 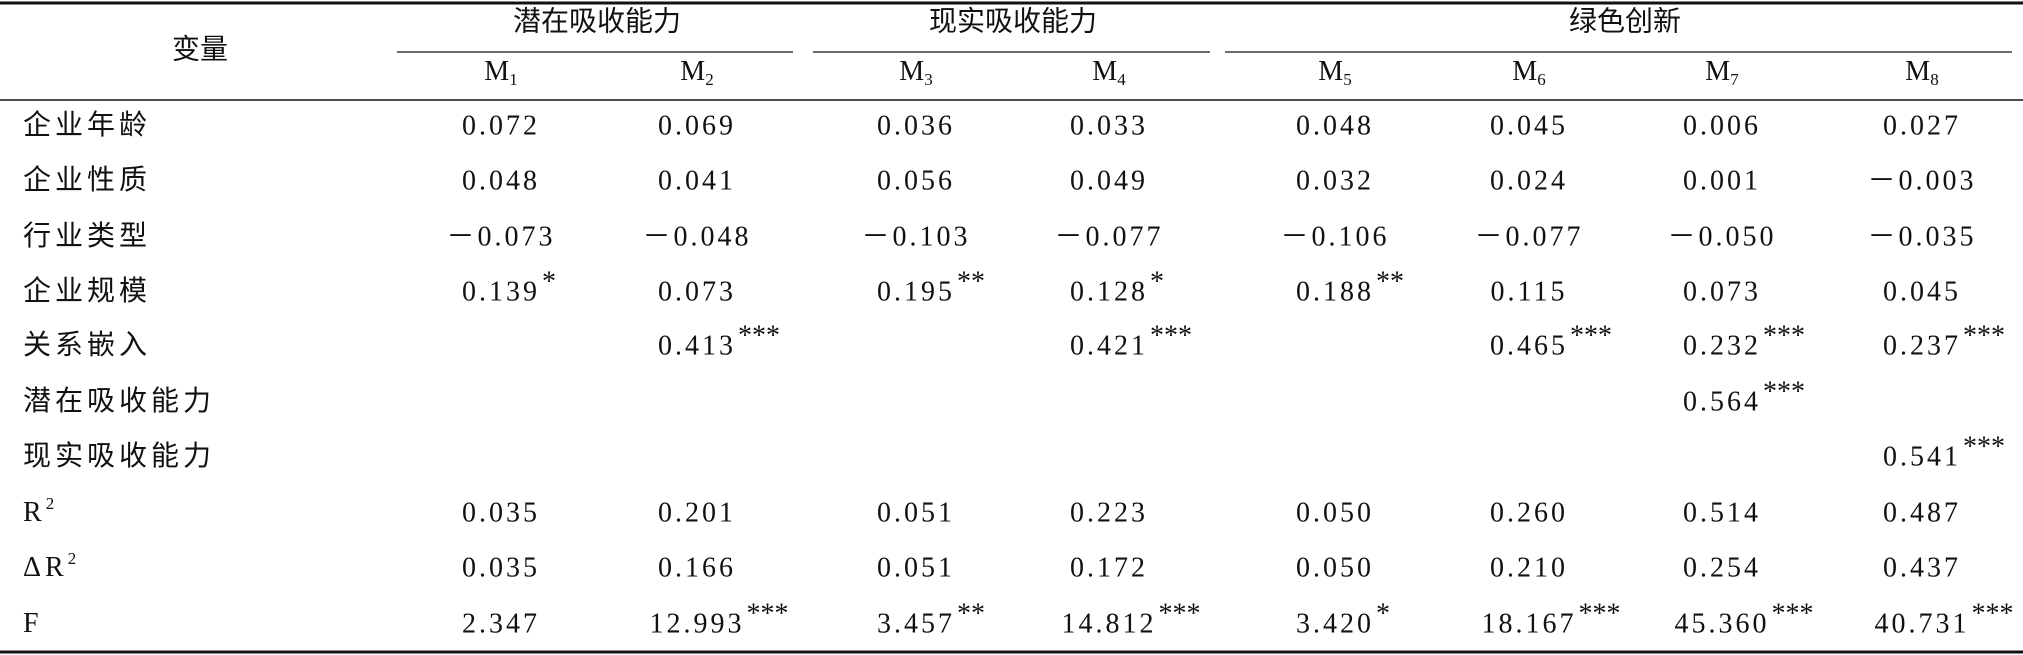 I want to click on cell-value: 0.195, so click(x=916, y=291).